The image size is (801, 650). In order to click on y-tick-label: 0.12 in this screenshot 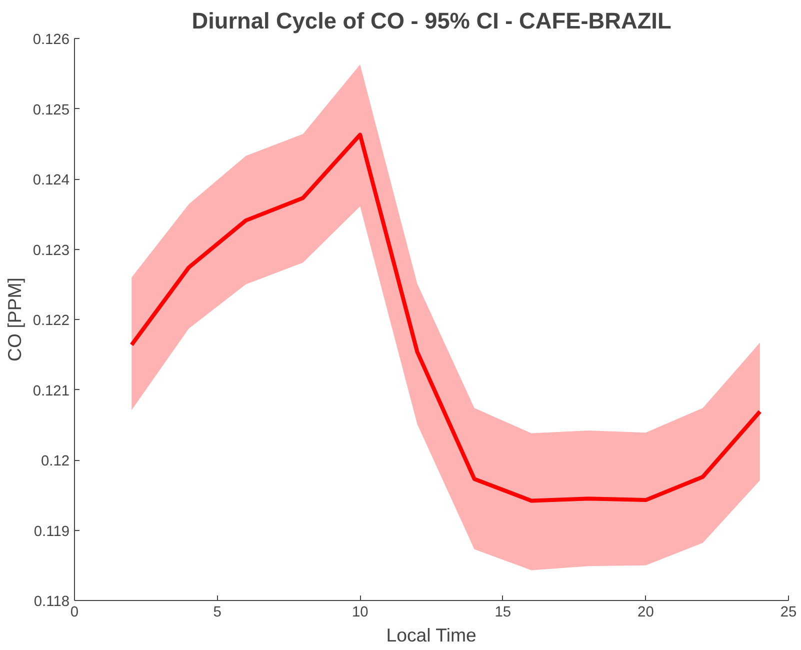, I will do `click(55, 462)`.